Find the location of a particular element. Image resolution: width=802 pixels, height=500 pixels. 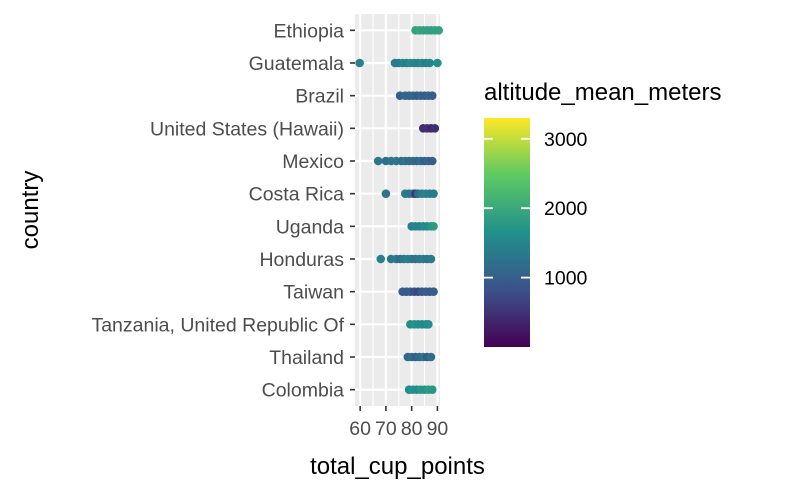

y-tick-label-costa-rica: Costa Rica is located at coordinates (297, 195).